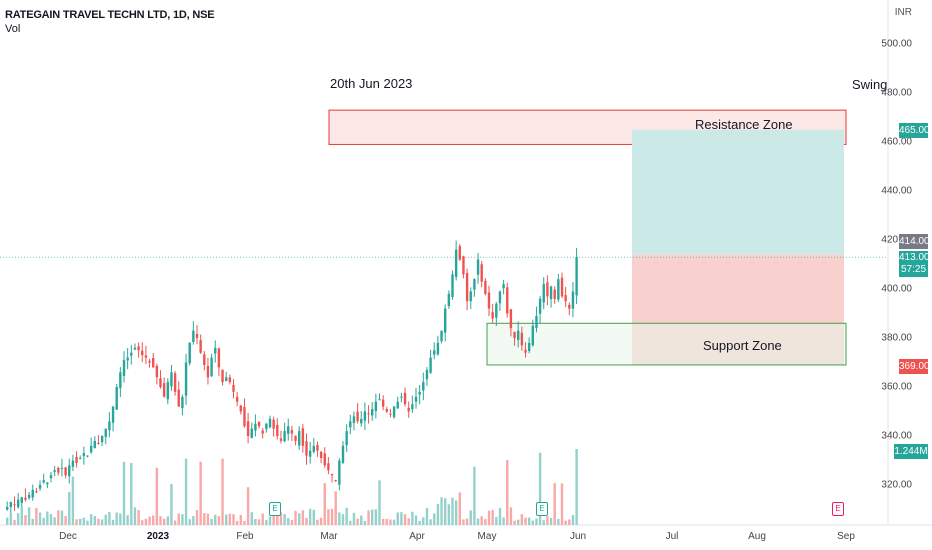 This screenshot has height=550, width=932. I want to click on time-tick-label: Mar, so click(329, 536).